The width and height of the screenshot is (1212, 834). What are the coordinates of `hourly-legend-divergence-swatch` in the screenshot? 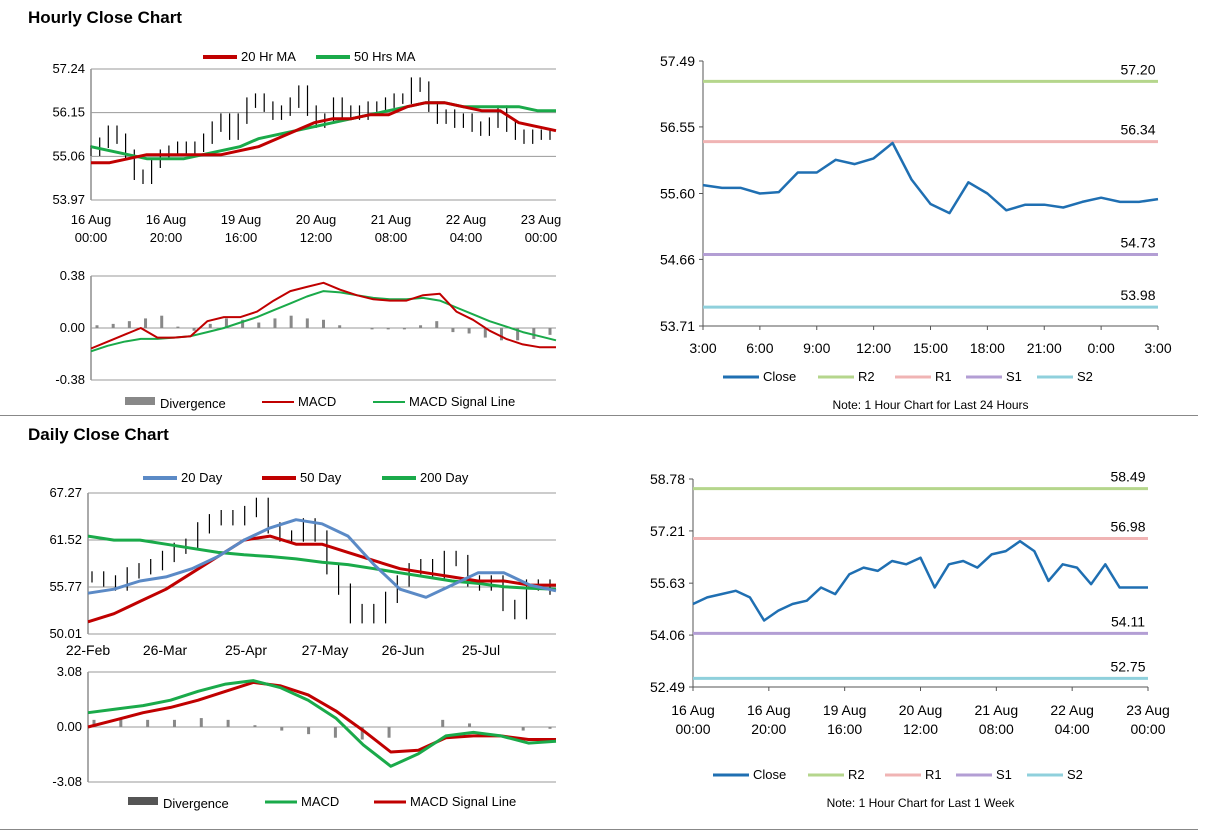 It's located at (140, 401).